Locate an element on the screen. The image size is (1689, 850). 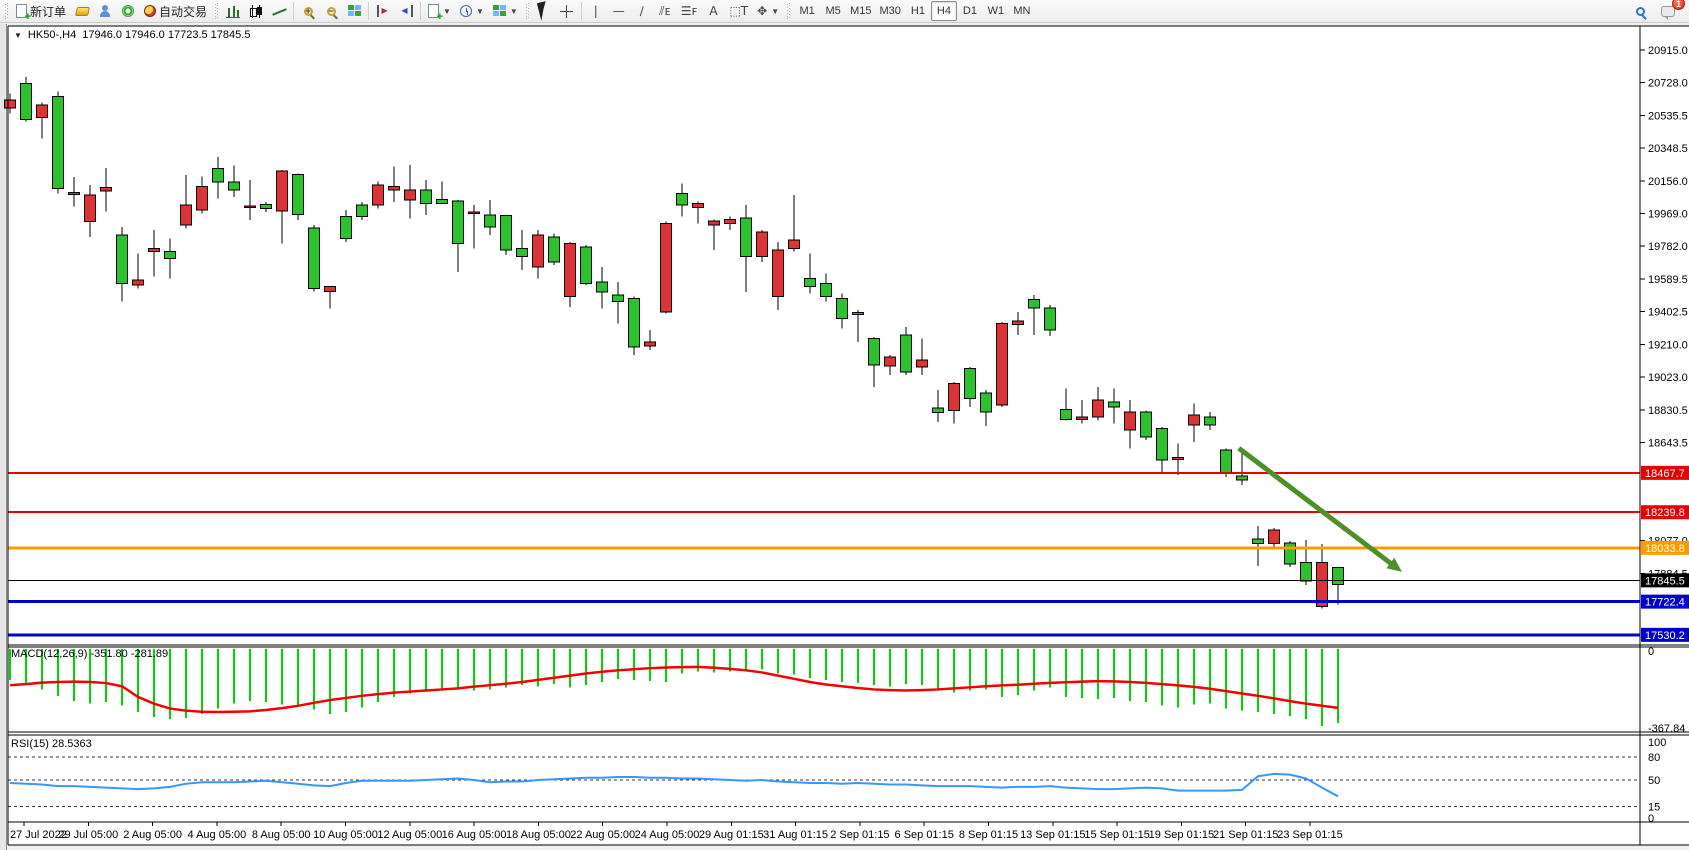
svg-text: 8 Aug 05:00 is located at coordinates (281, 835).